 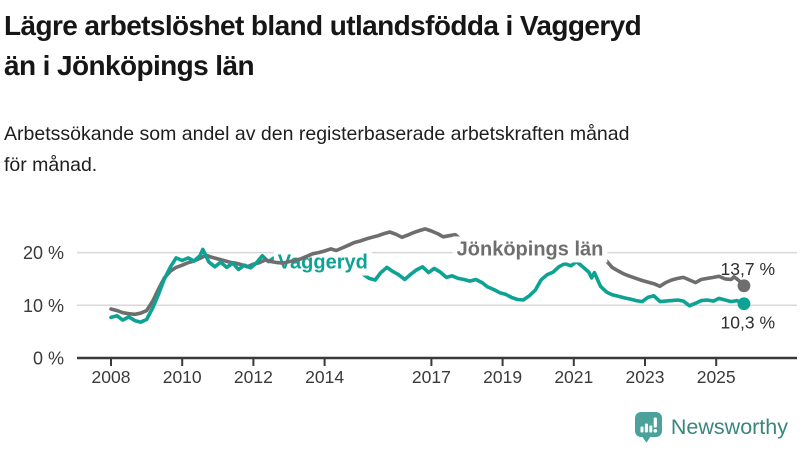 I want to click on x-axis-tick-label: 2010, so click(x=182, y=377).